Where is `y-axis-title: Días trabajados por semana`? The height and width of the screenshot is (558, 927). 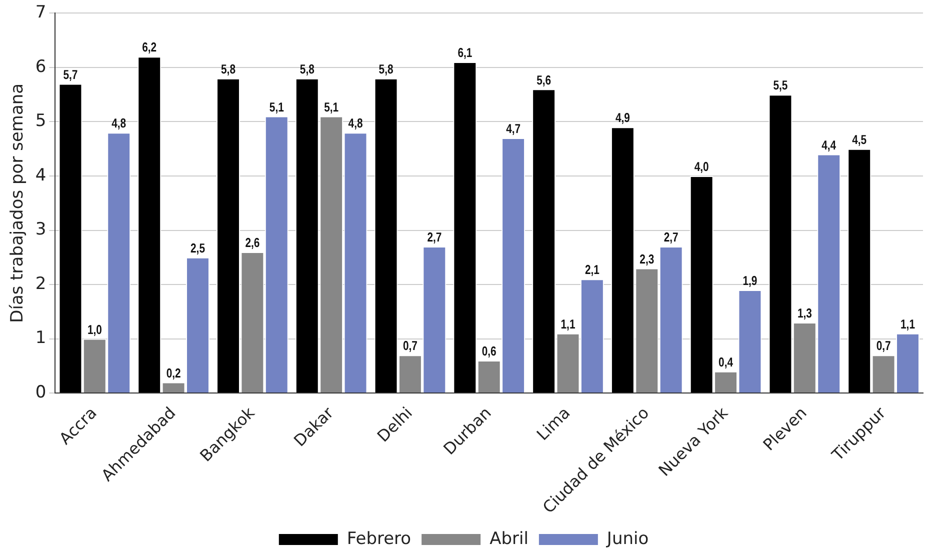 y-axis-title: Días trabajados por semana is located at coordinates (18, 203).